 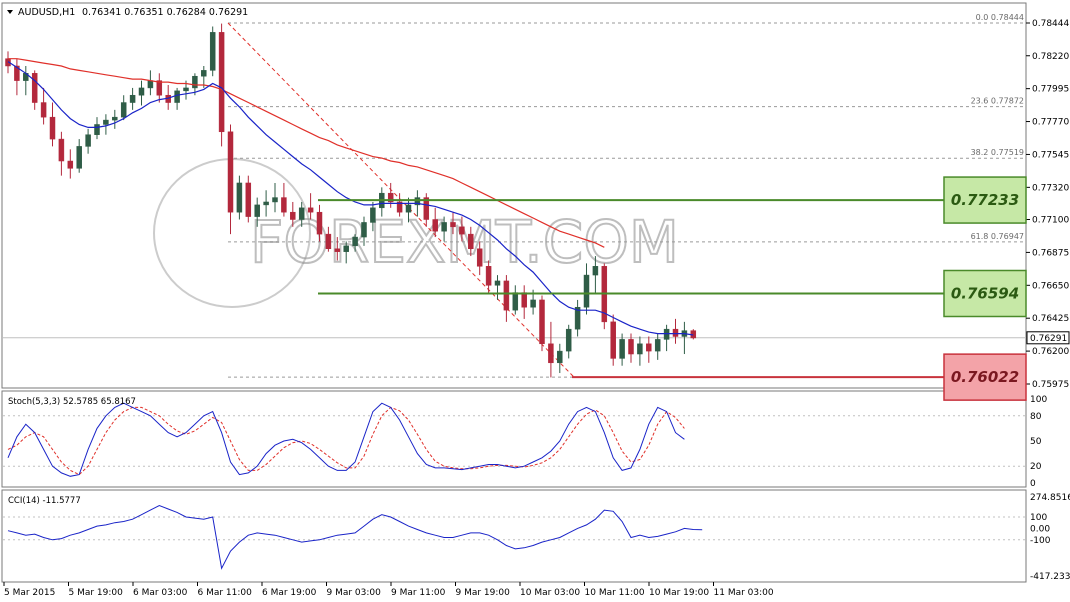 What do you see at coordinates (997, 152) in the screenshot?
I see `fib-level-label: 38.2 0.77519` at bounding box center [997, 152].